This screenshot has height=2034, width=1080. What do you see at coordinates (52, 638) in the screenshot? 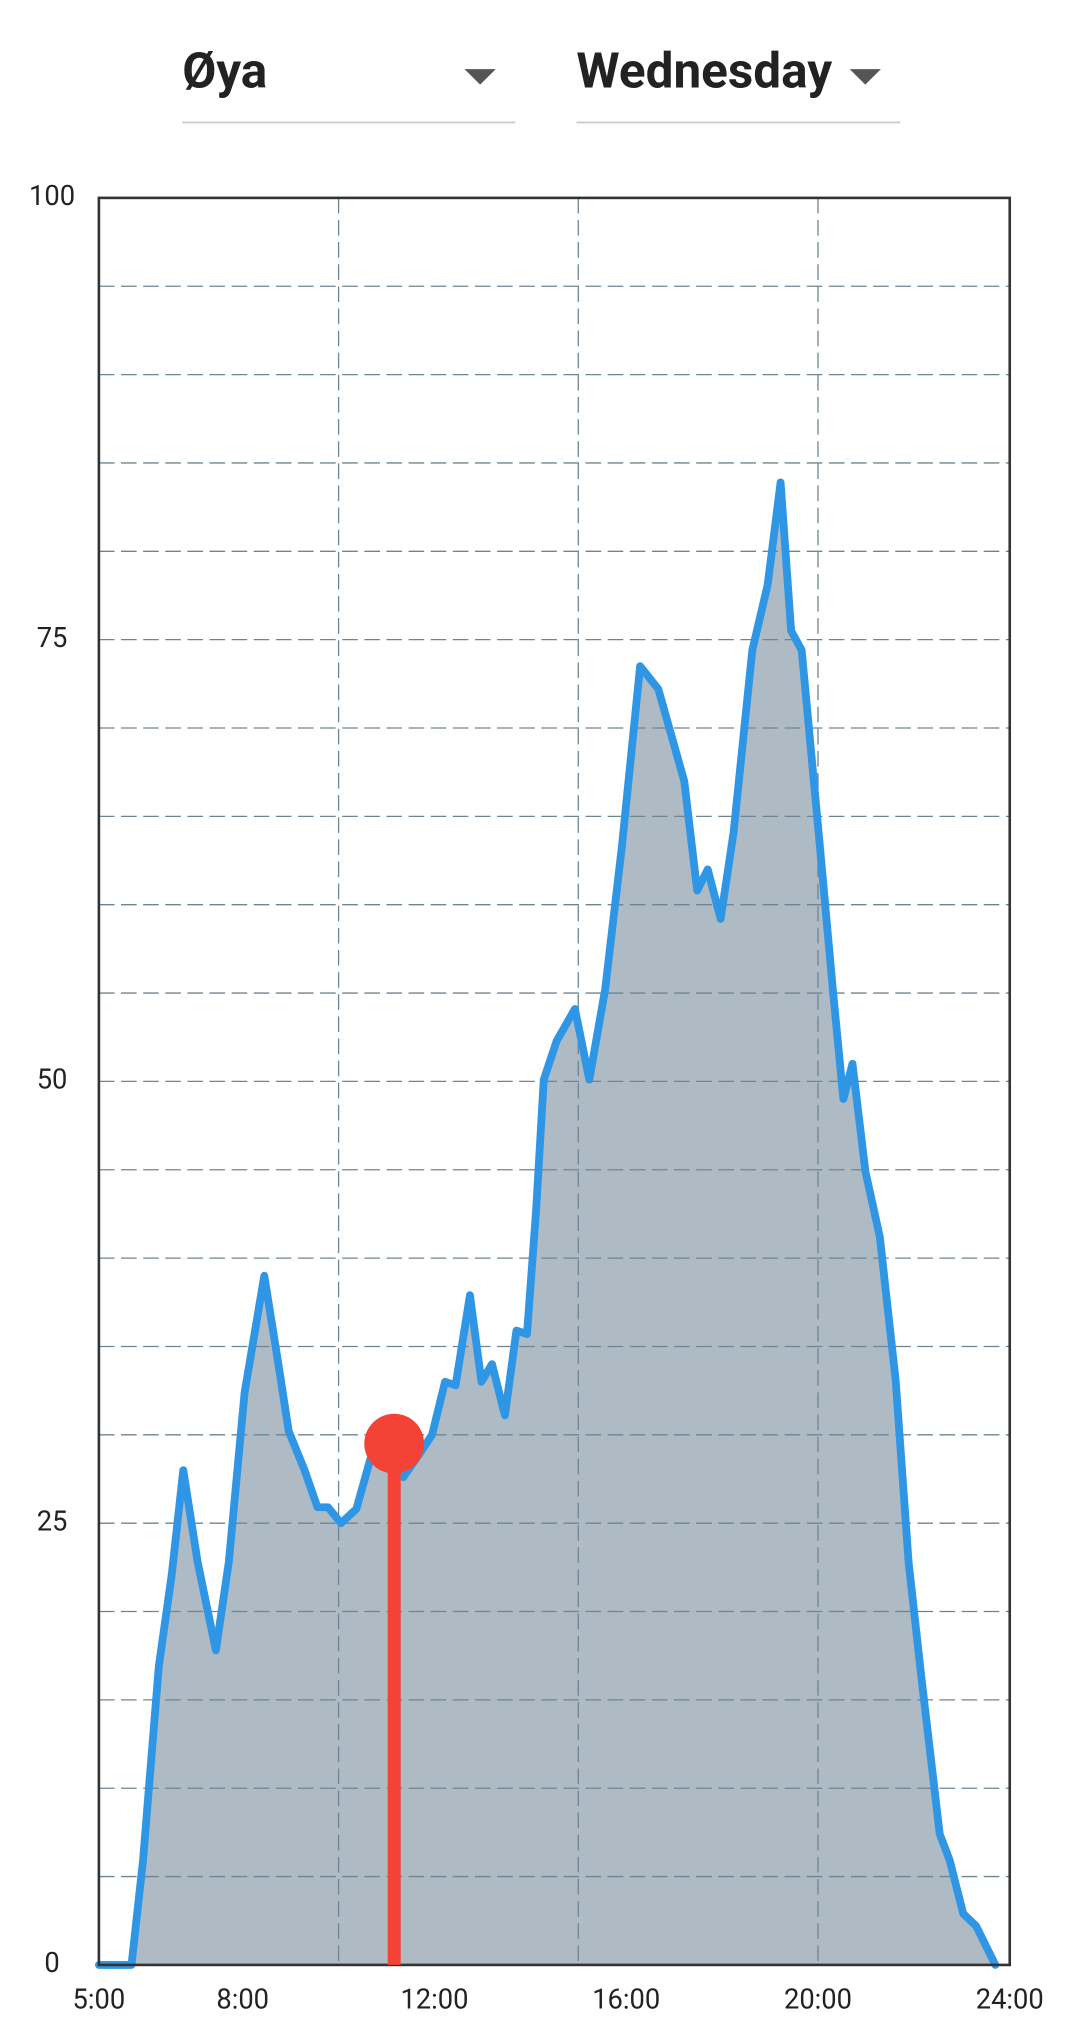
I see `y-tick-label: 75` at bounding box center [52, 638].